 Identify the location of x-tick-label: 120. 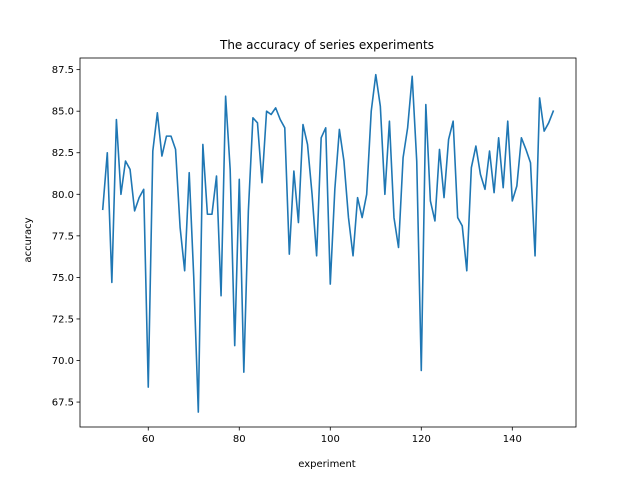
(421, 439).